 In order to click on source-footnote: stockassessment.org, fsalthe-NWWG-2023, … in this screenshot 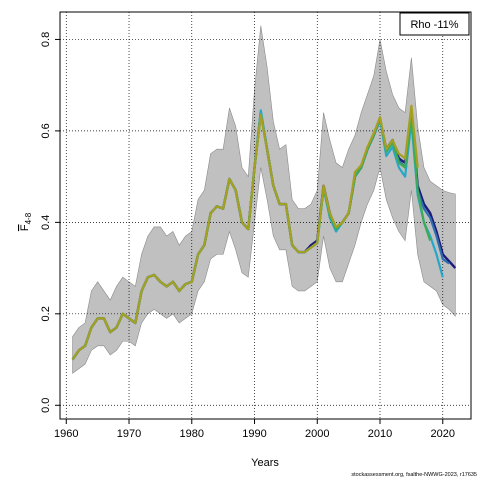, I will do `click(414, 475)`.